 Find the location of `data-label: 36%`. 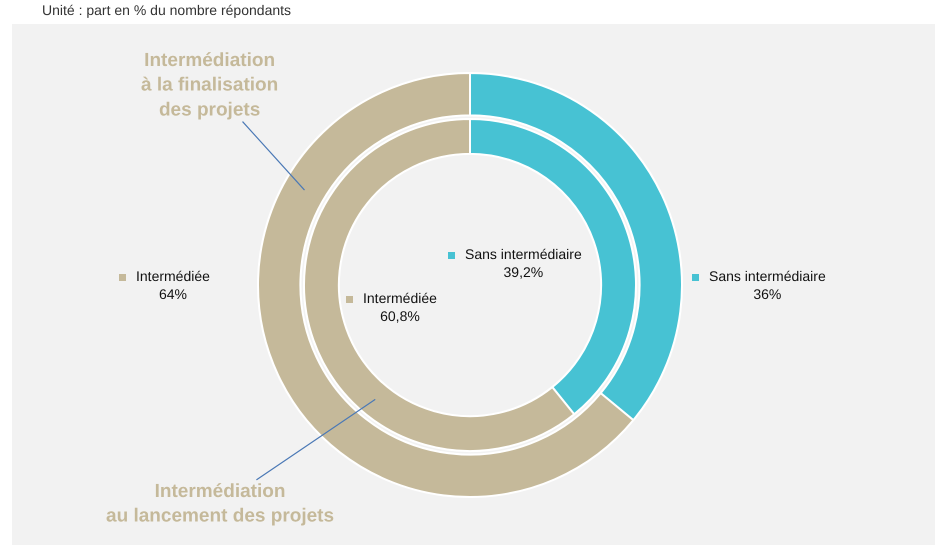

data-label: 36% is located at coordinates (767, 294).